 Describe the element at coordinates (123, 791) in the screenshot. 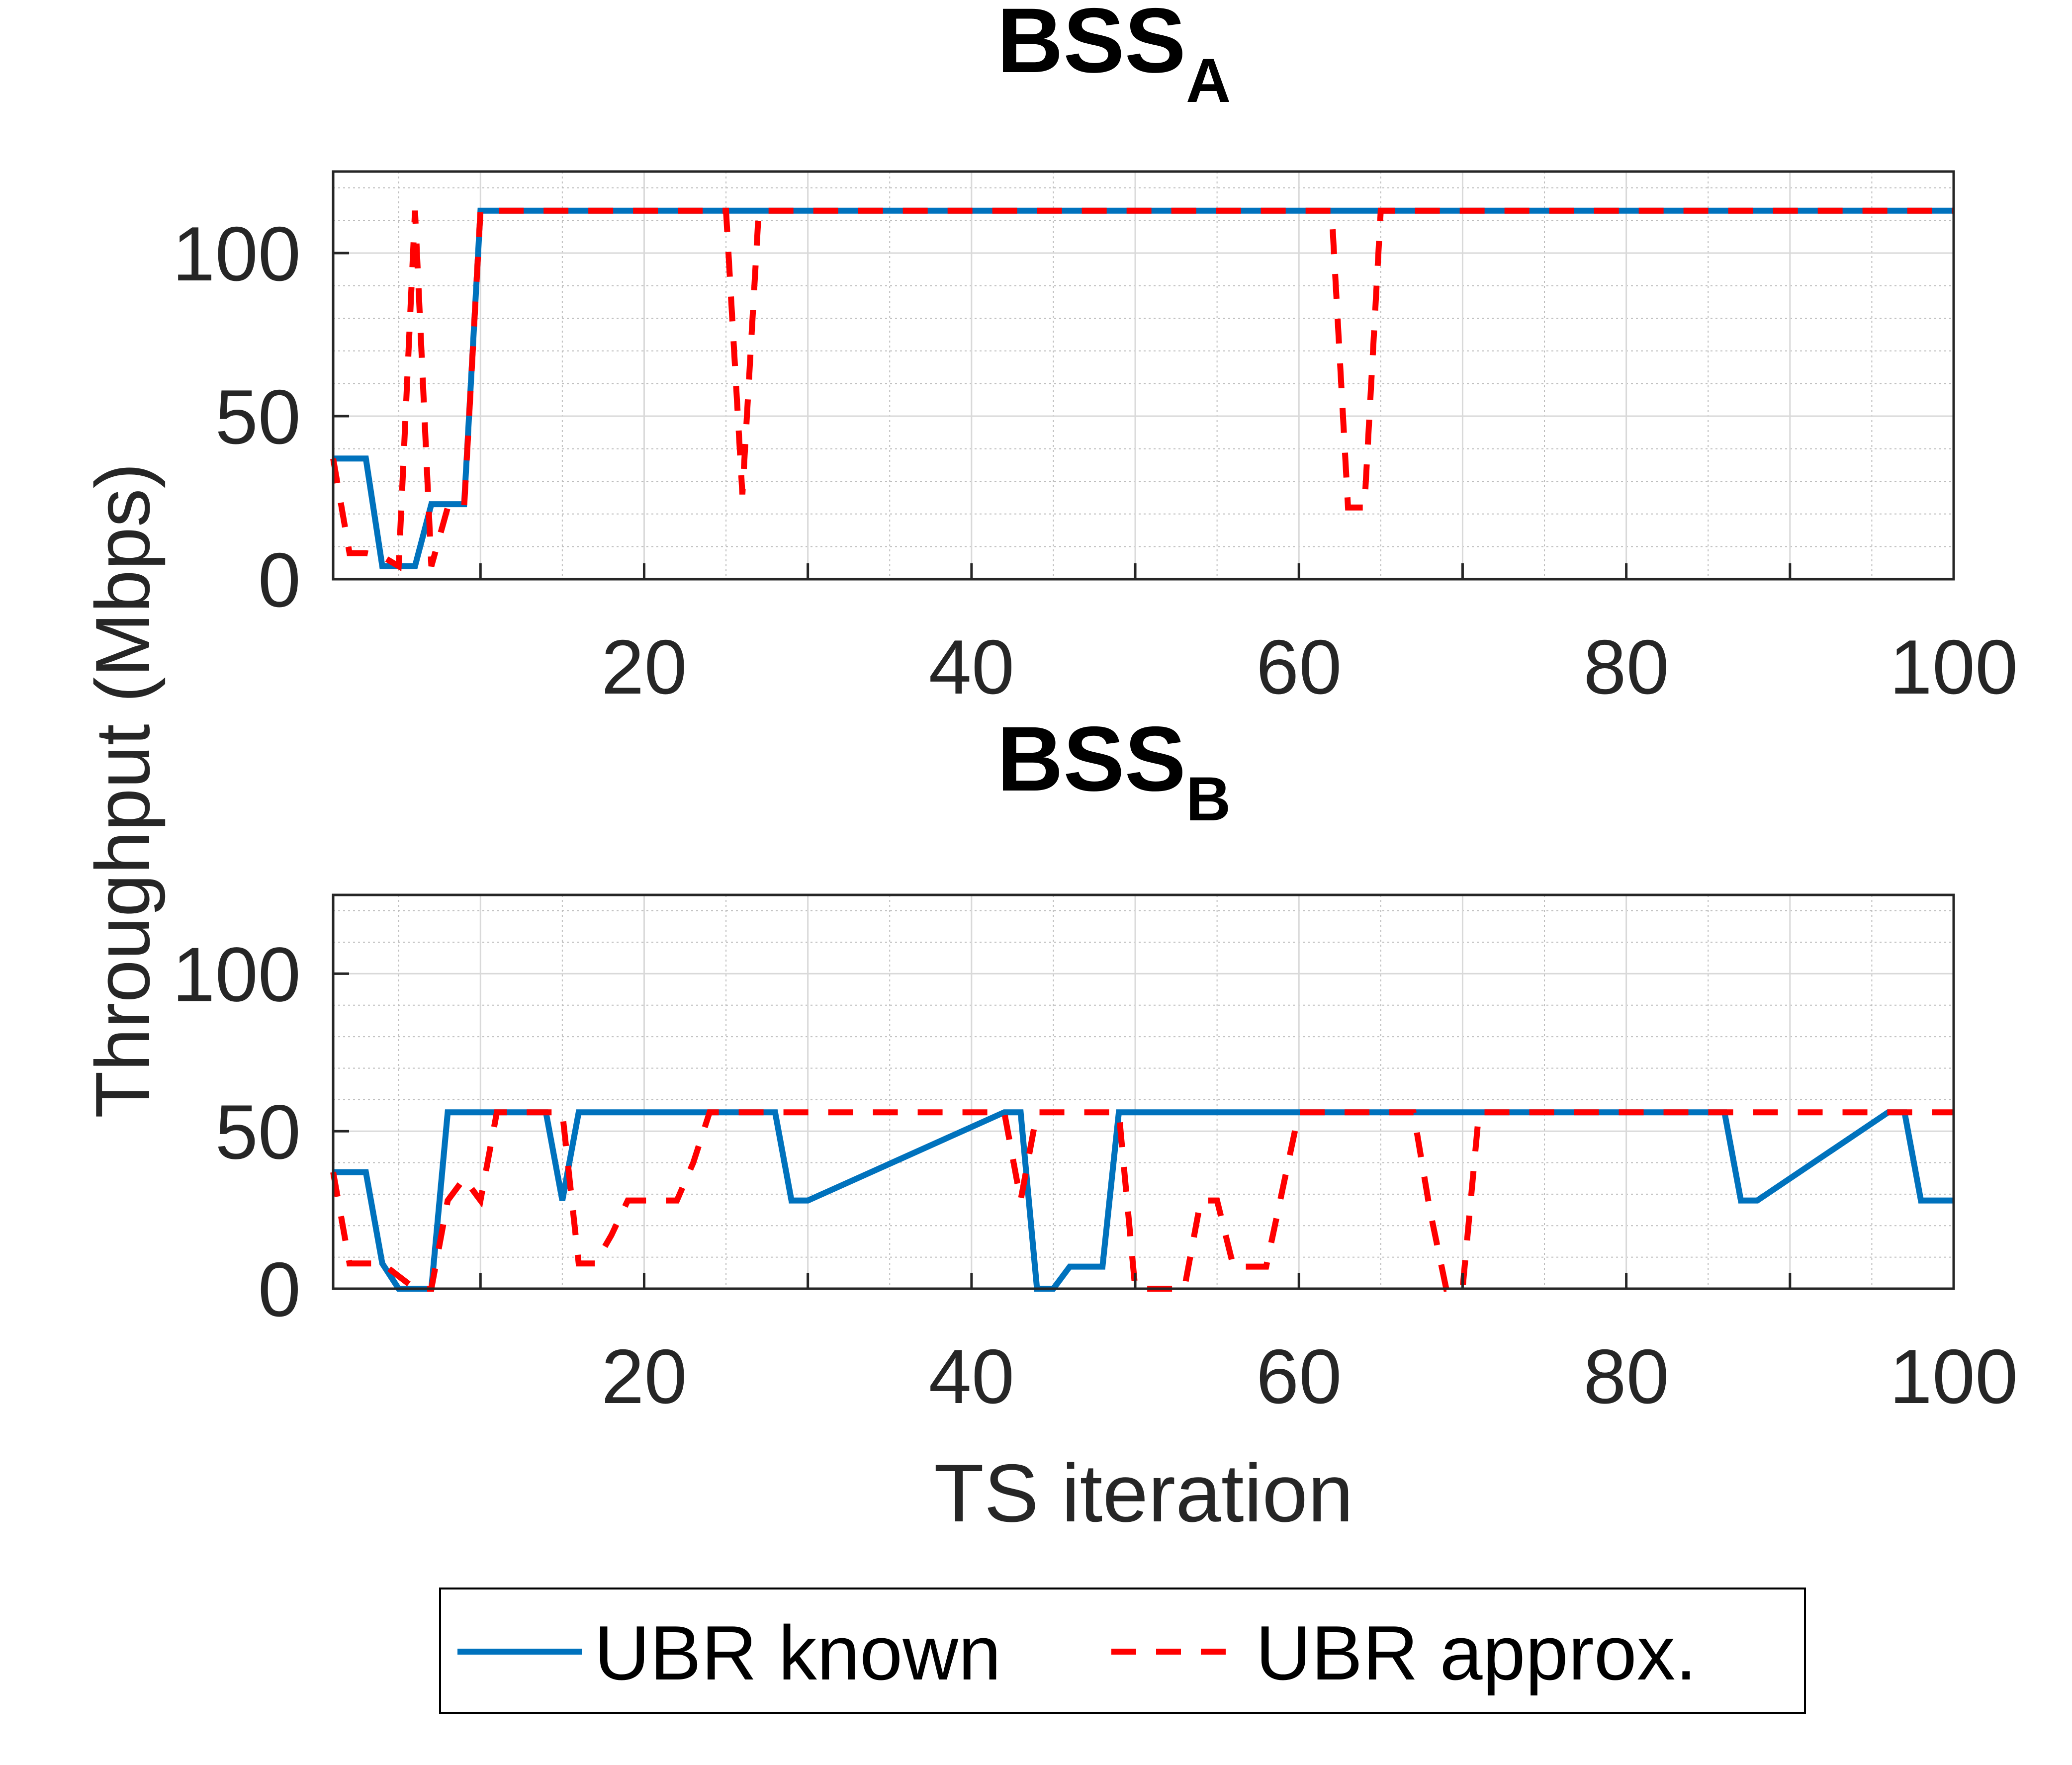

I see `y-axis-label: Throughput (Mbps)` at that location.